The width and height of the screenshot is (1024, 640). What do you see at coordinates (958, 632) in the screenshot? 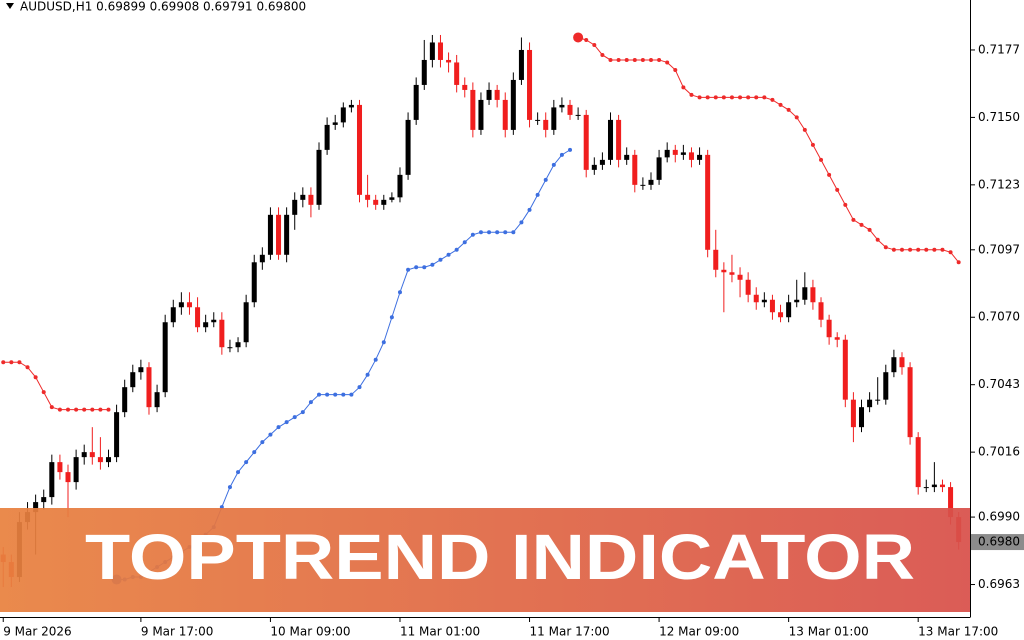
I see `x-tick-label: 13 Mar 17:00` at bounding box center [958, 632].